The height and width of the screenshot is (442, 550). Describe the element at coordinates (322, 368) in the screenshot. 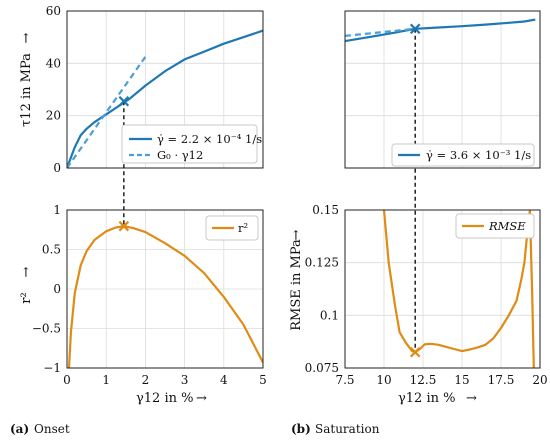

I see `saturation_rmse-ytick-label: 0.075` at that location.